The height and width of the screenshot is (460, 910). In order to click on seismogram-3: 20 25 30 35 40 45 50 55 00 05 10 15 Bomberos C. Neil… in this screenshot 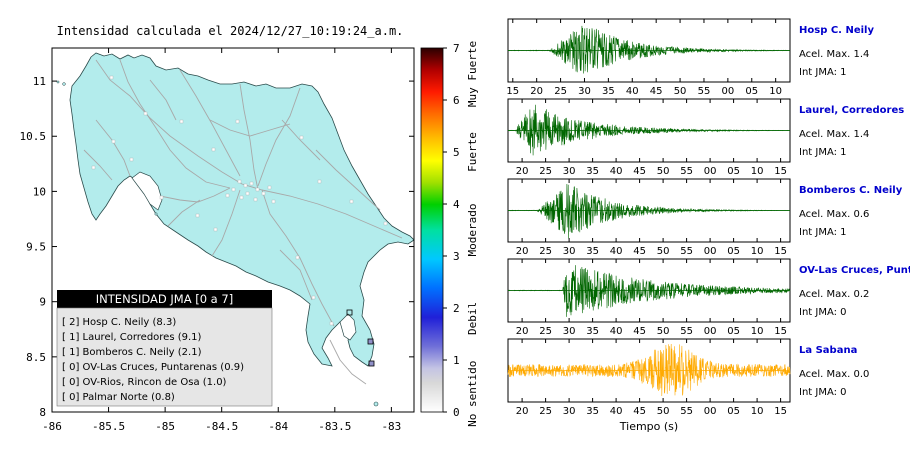, I will do `click(705, 217)`.